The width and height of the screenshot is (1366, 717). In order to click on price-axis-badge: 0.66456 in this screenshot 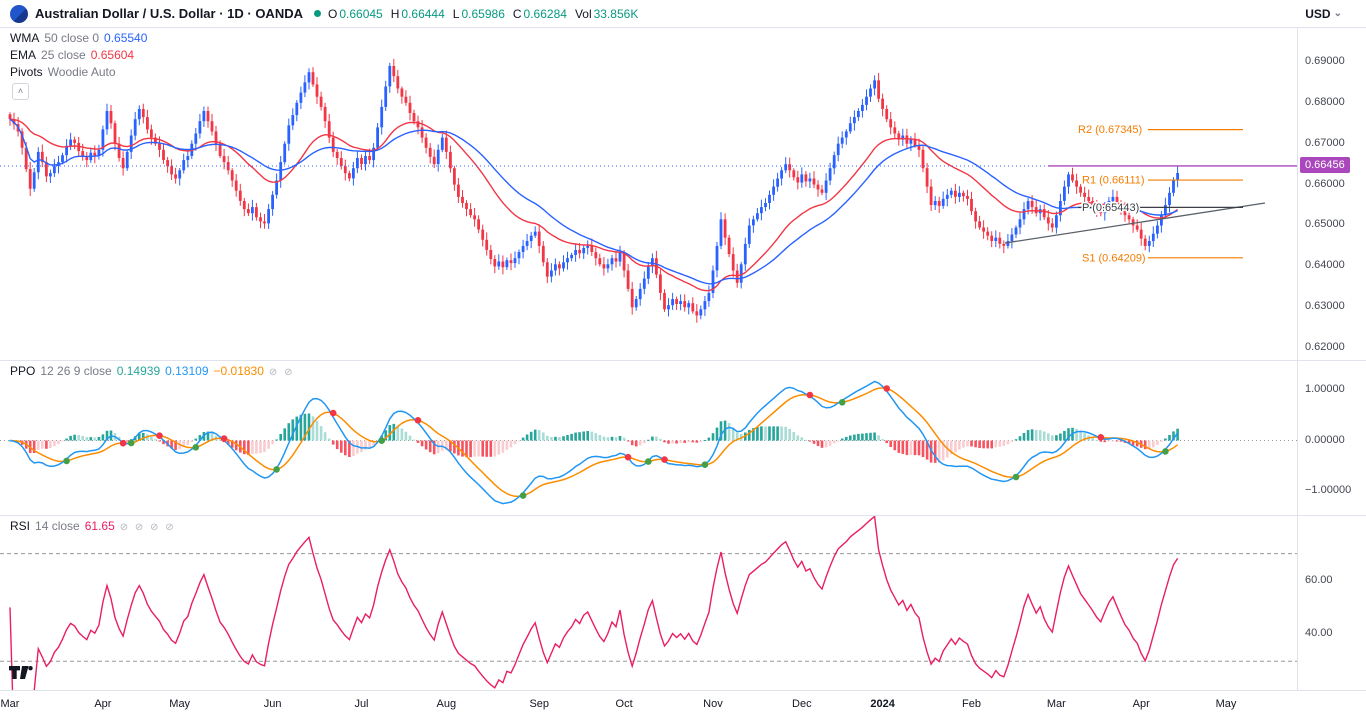, I will do `click(1325, 164)`.